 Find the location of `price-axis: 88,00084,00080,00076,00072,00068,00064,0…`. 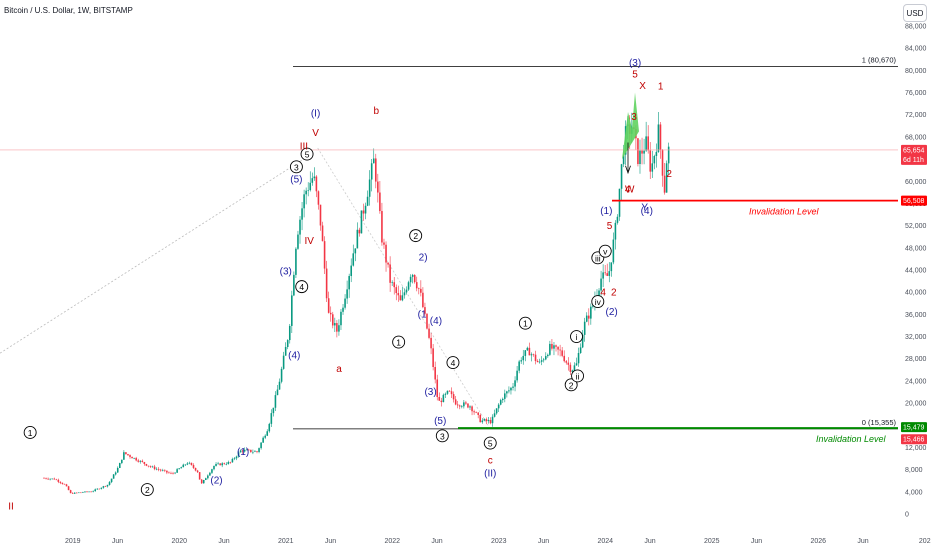

price-axis: 88,00084,00080,00076,00072,00068,00064,0… is located at coordinates (916, 271).